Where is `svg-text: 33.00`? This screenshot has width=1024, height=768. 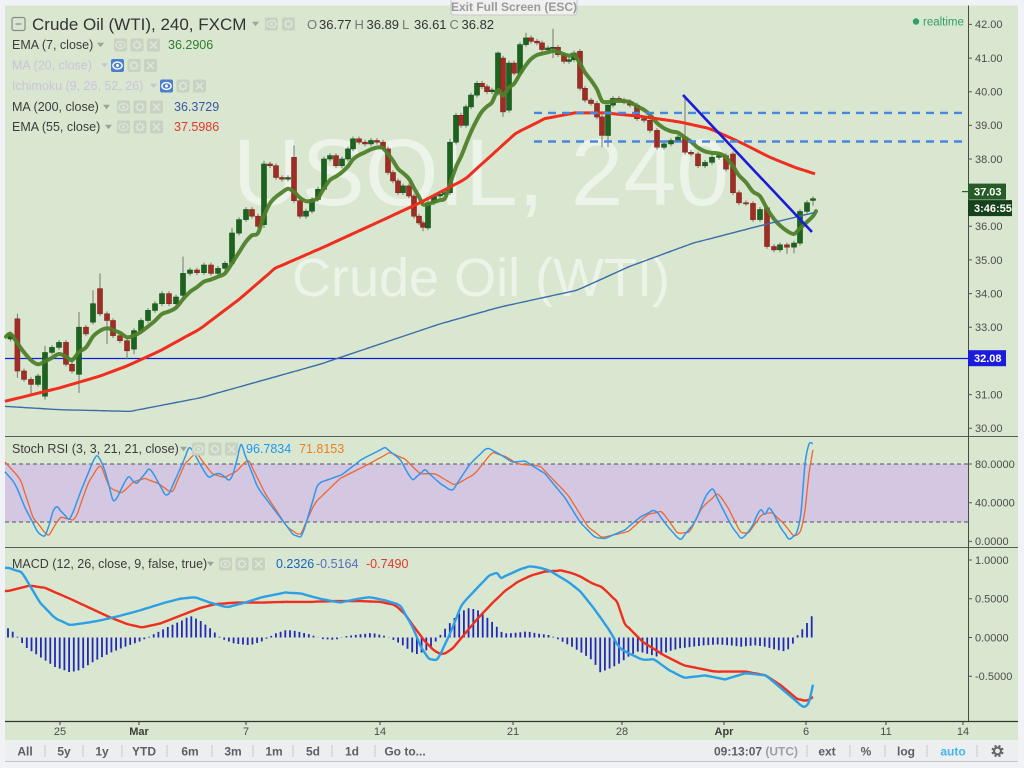
svg-text: 33.00 is located at coordinates (989, 328).